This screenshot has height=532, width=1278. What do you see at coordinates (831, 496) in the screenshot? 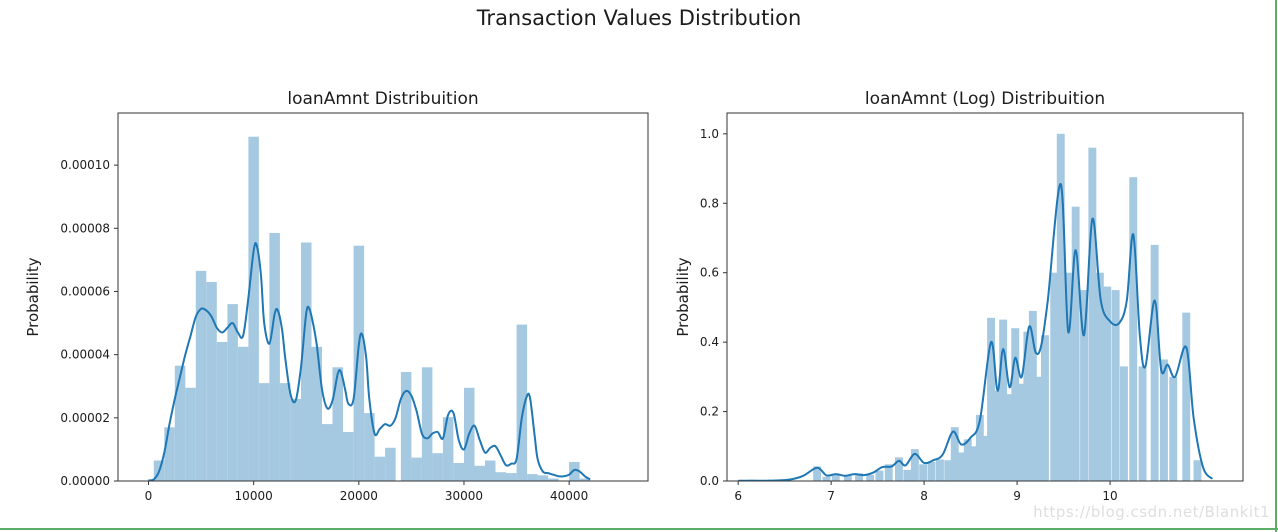
I see `x-tick-label: 7` at bounding box center [831, 496].